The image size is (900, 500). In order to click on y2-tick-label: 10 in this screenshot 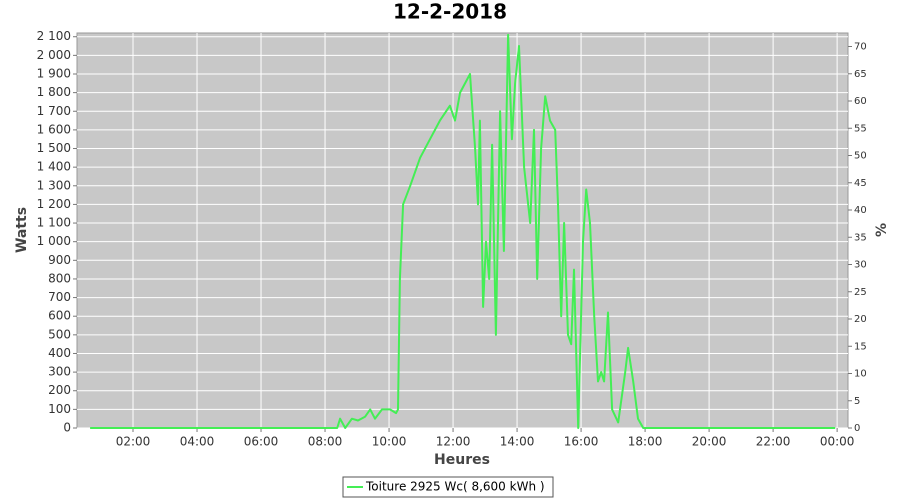, I will do `click(860, 374)`.